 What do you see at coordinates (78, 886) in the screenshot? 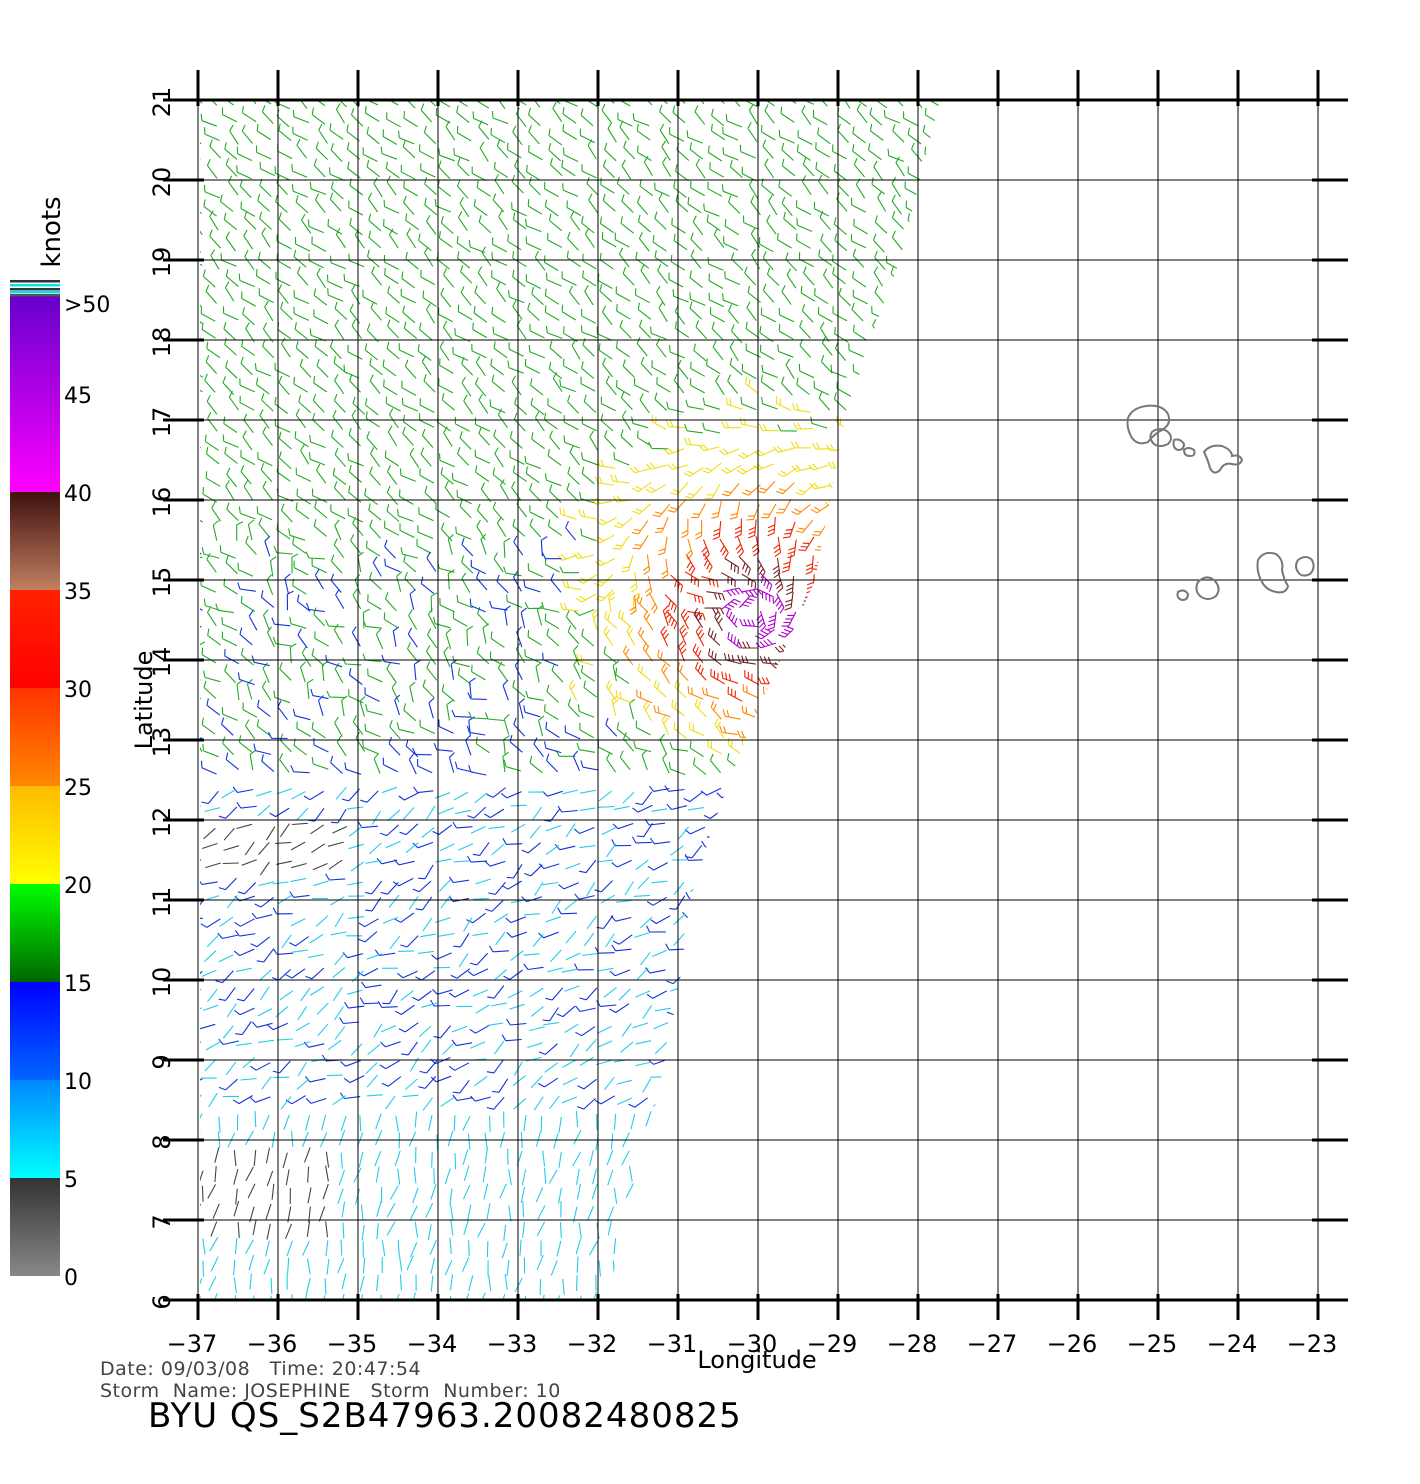
I see `legend-label: 20` at bounding box center [78, 886].